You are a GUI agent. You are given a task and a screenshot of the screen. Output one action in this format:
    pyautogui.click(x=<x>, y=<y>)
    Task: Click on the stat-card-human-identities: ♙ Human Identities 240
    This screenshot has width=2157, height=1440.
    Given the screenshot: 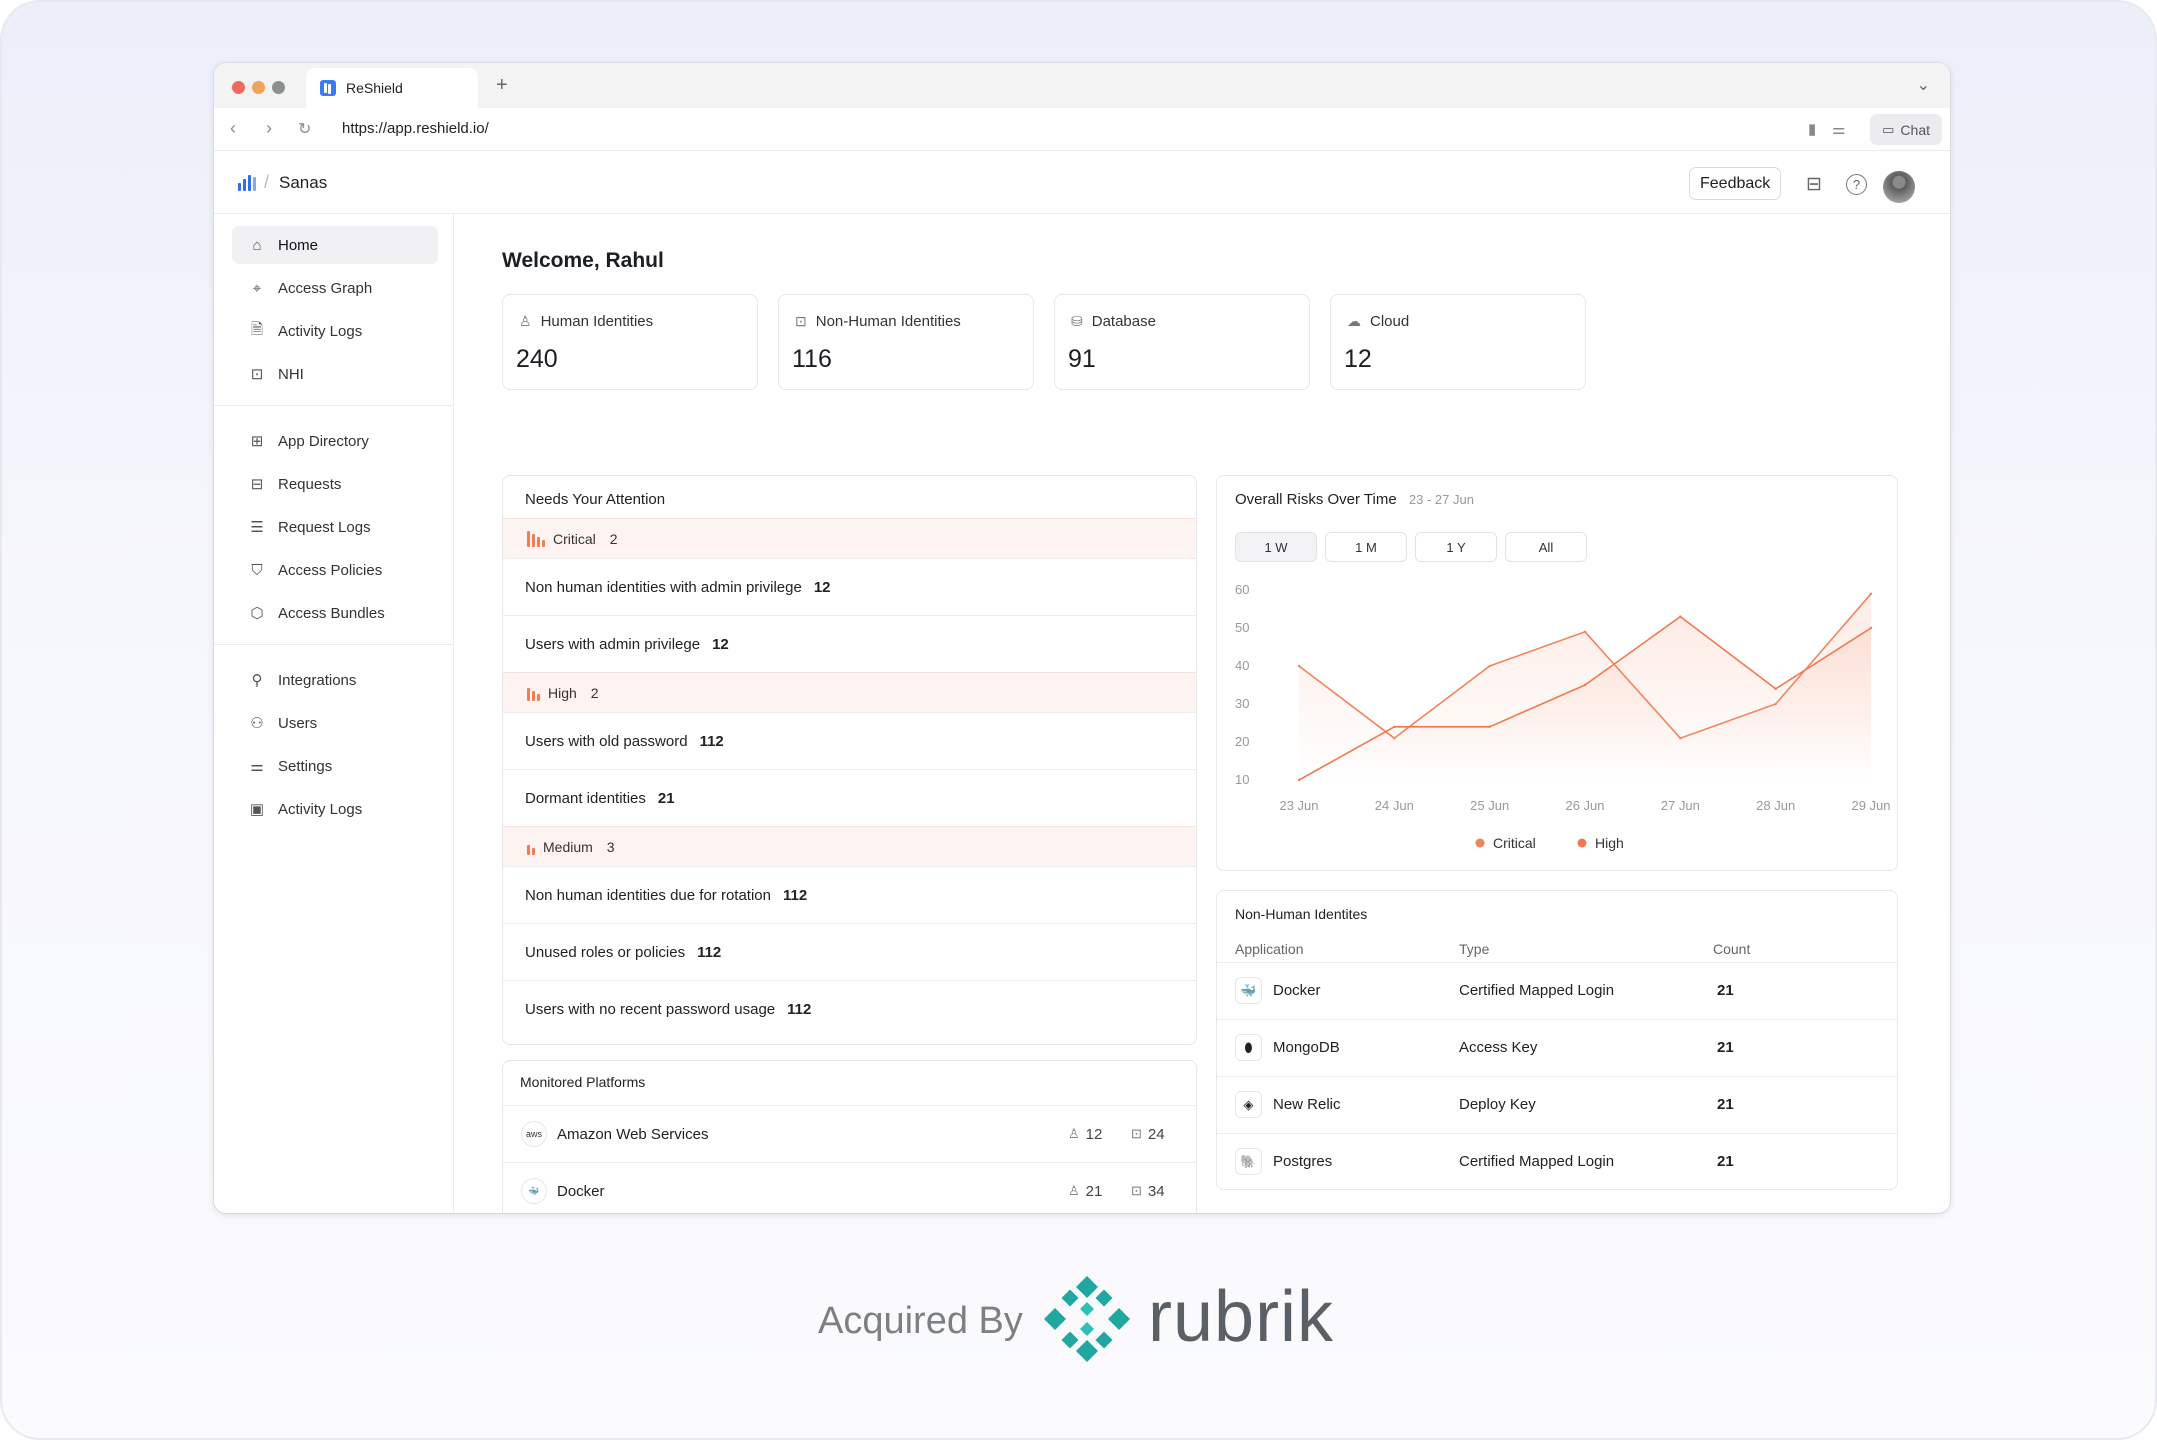 What is the action you would take?
    pyautogui.click(x=630, y=342)
    